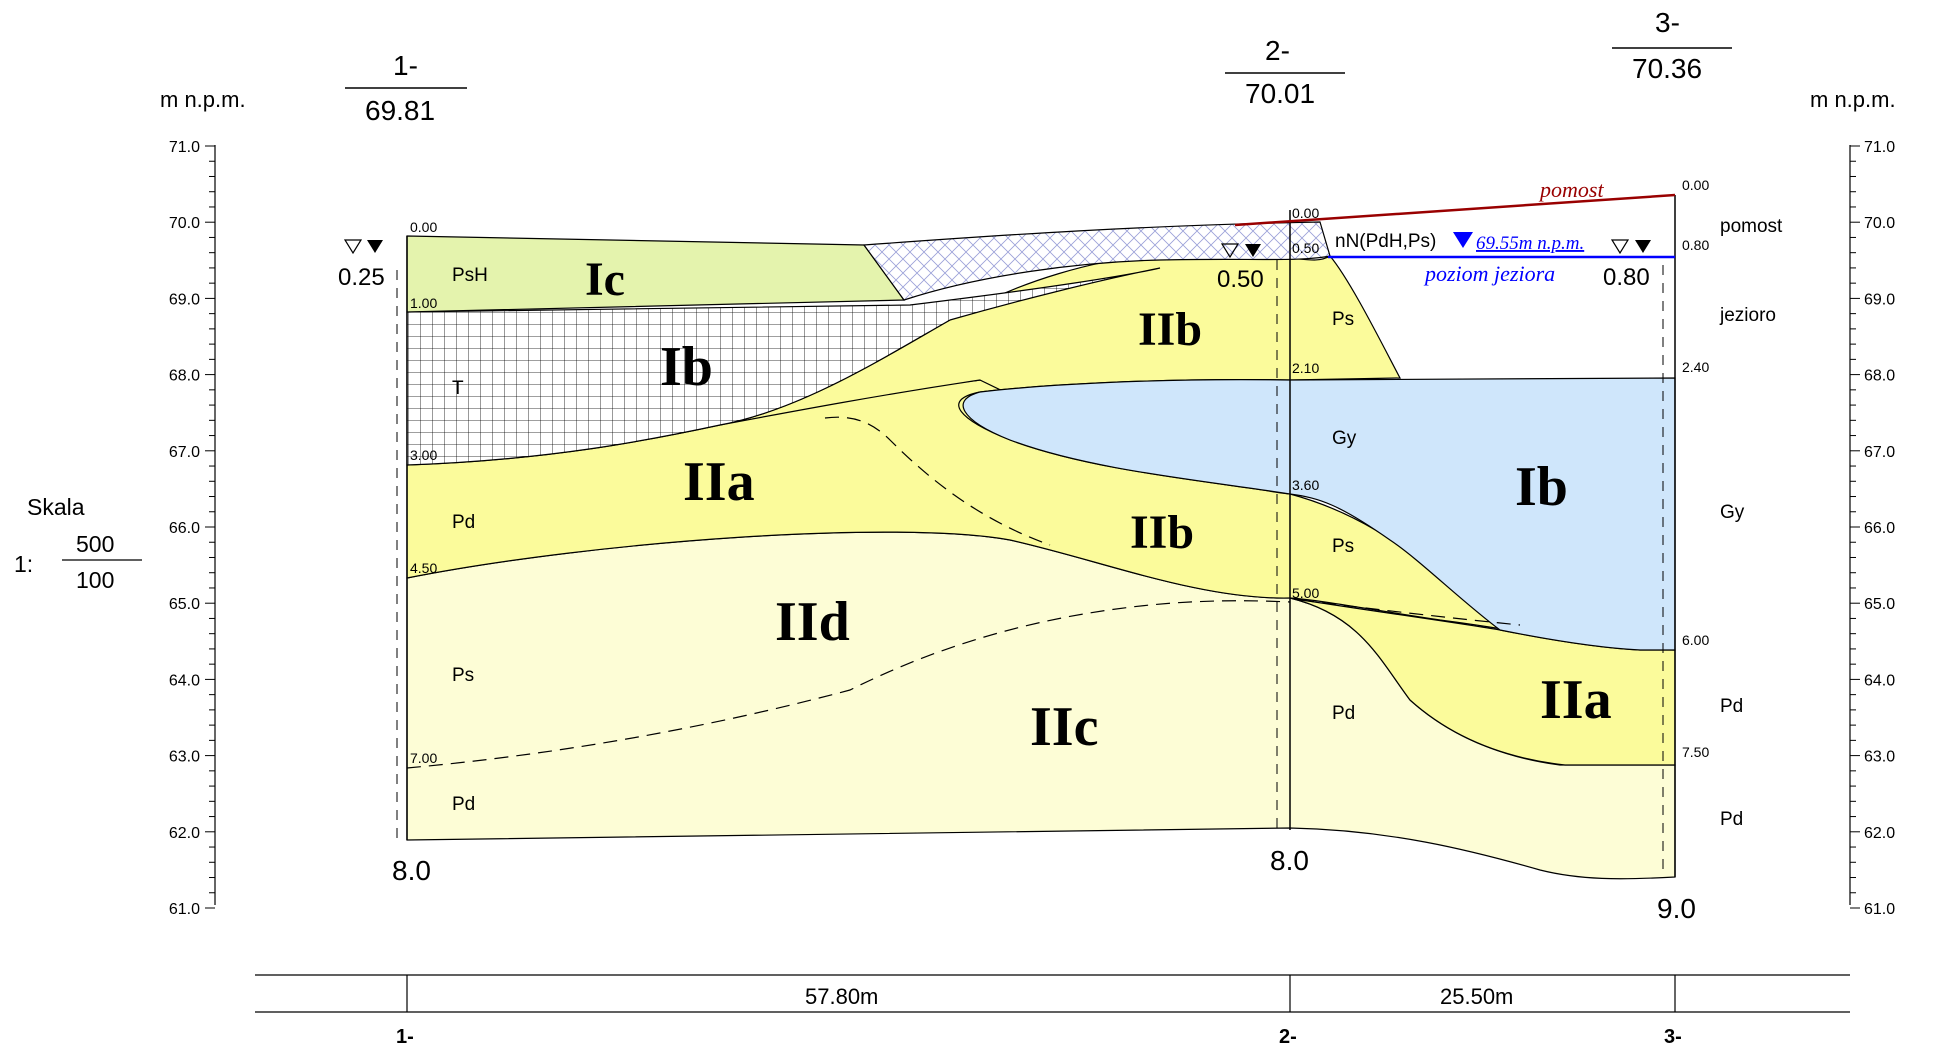 The width and height of the screenshot is (1934, 1048). Describe the element at coordinates (605, 279) in the screenshot. I see `layer-label-Ic: Ic` at that location.